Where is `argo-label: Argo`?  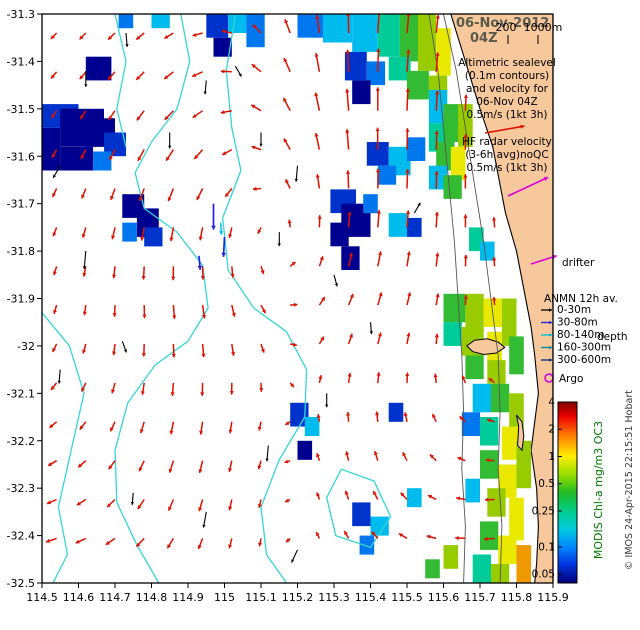 argo-label: Argo is located at coordinates (571, 379).